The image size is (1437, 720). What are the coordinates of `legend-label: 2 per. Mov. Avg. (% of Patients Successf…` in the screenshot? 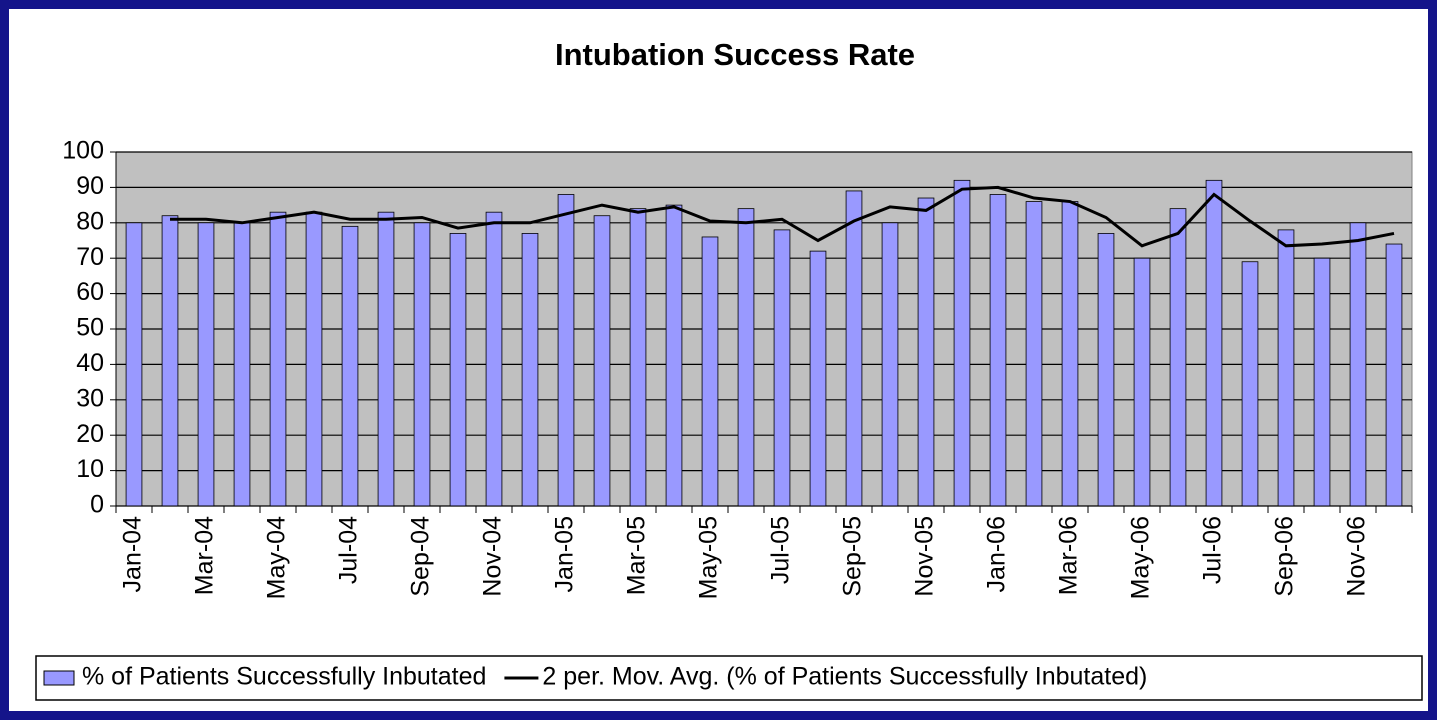 It's located at (844, 677).